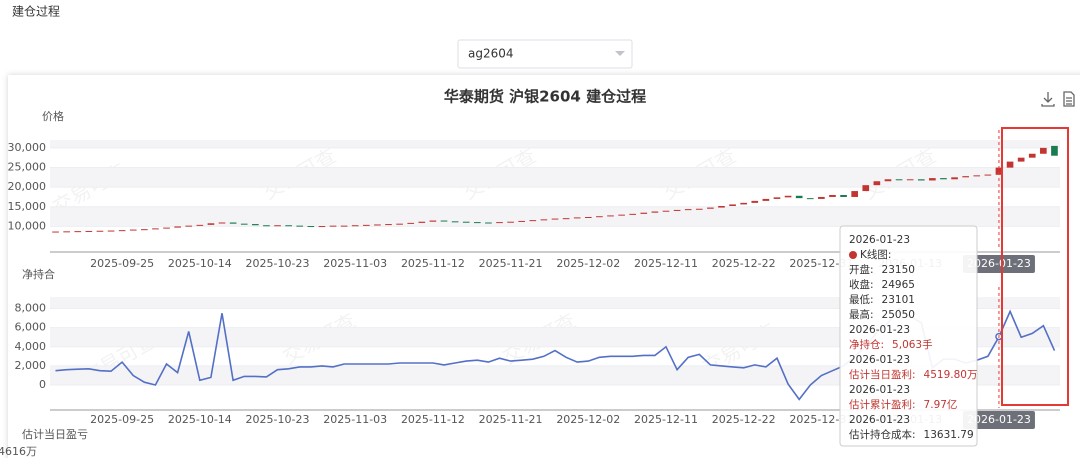 The image size is (1080, 462). Describe the element at coordinates (31, 327) in the screenshot. I see `y-tick-label: 6,000` at that location.